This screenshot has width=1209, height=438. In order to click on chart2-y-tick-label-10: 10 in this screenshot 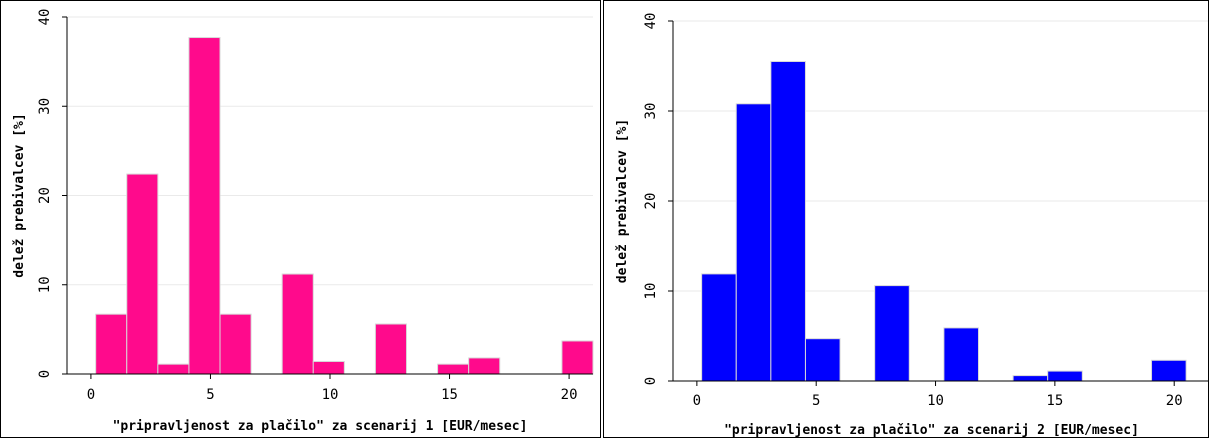, I will do `click(651, 291)`.